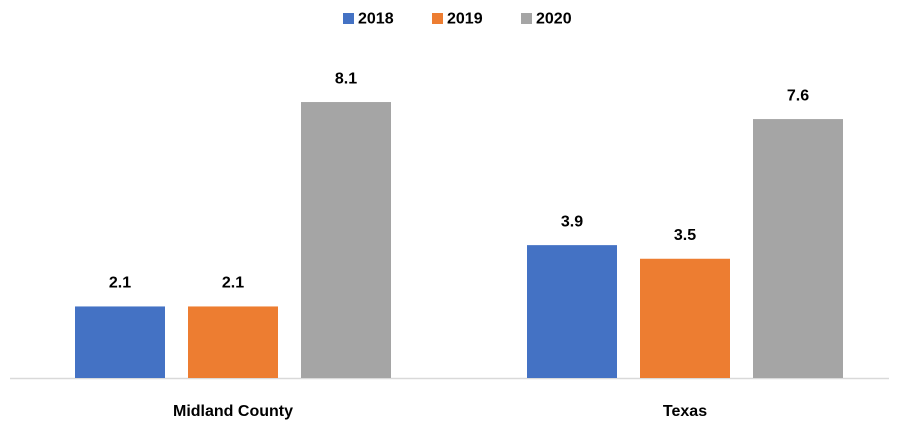  I want to click on data-label: 8.1, so click(346, 78).